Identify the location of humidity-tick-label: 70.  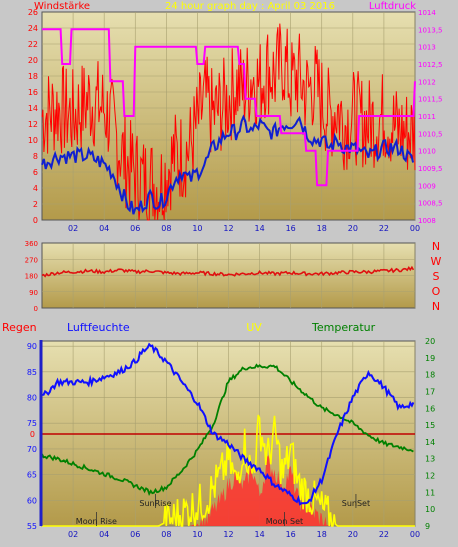
(32, 449).